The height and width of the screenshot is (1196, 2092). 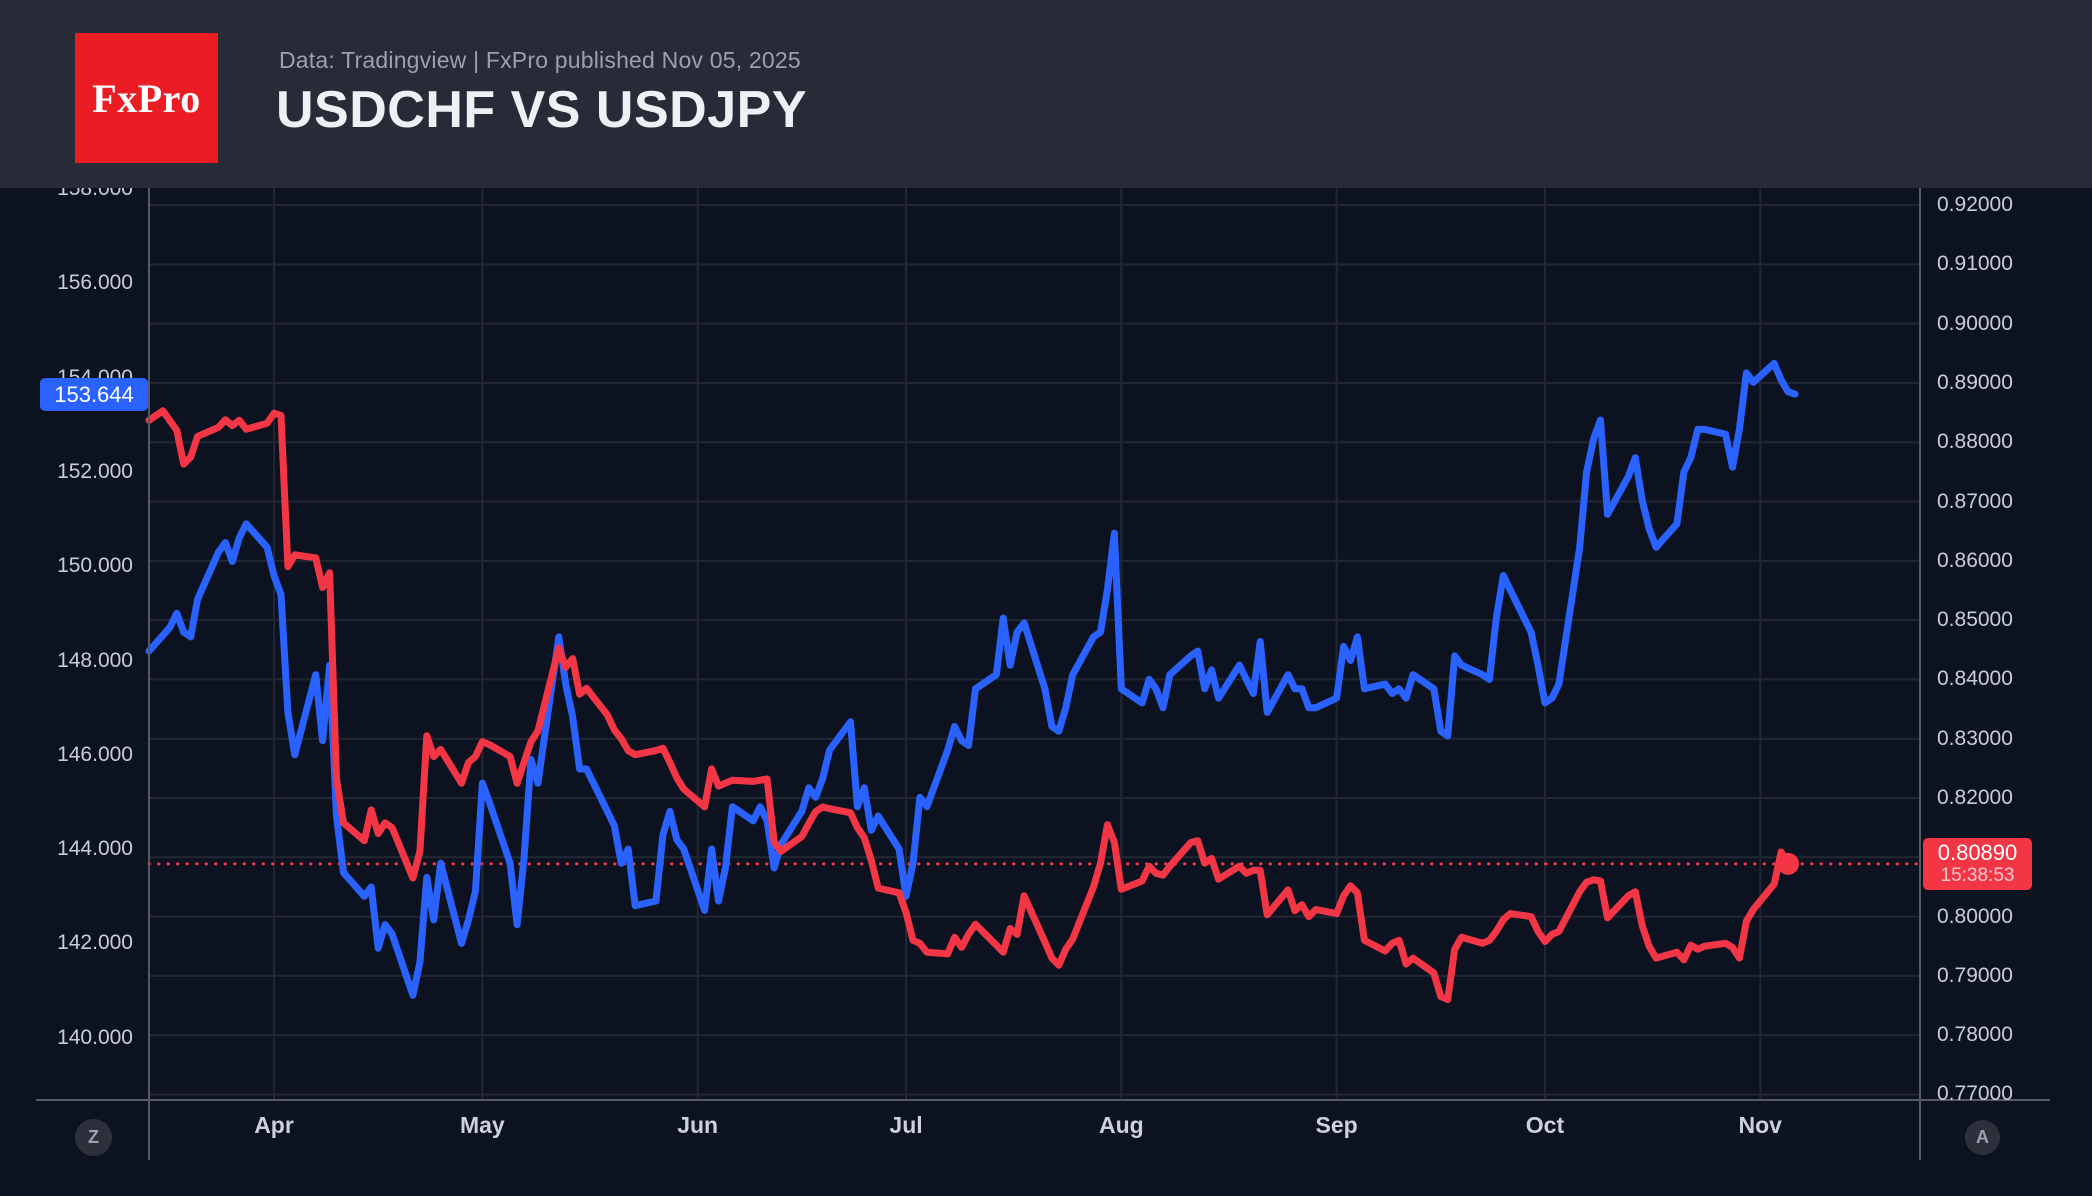 What do you see at coordinates (1977, 876) in the screenshot?
I see `usdchf-last-price-time: 15:38:53` at bounding box center [1977, 876].